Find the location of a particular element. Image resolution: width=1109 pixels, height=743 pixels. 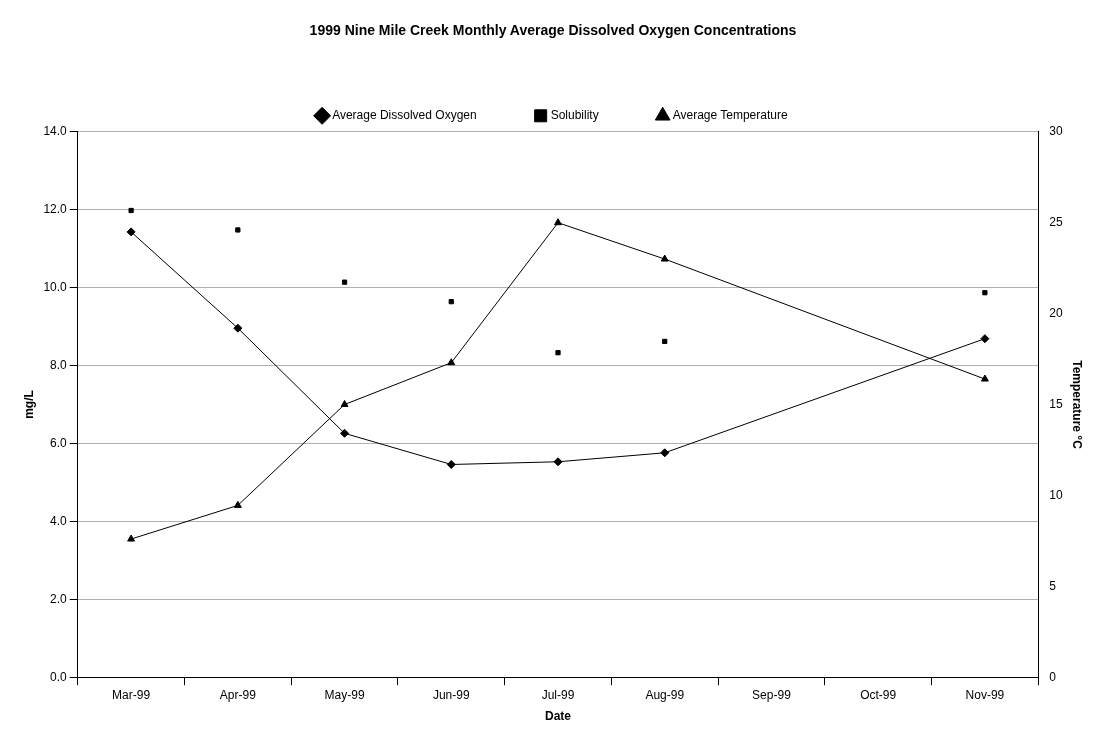

y-tick-label: 0.0 is located at coordinates (59, 676).